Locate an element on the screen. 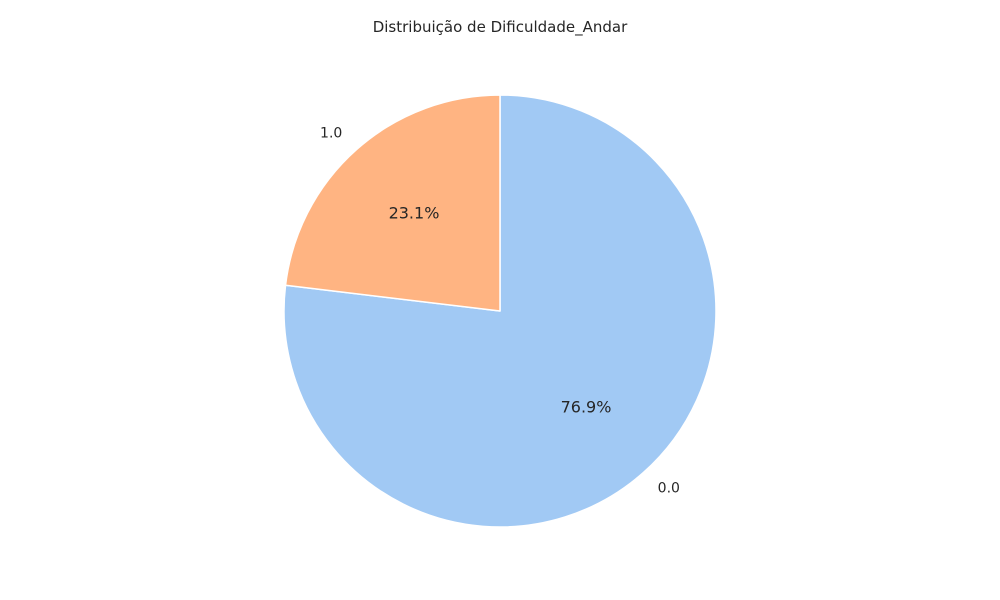 Image resolution: width=1000 pixels, height=600 pixels. slice-label-1.0: 1.0 is located at coordinates (331, 133).